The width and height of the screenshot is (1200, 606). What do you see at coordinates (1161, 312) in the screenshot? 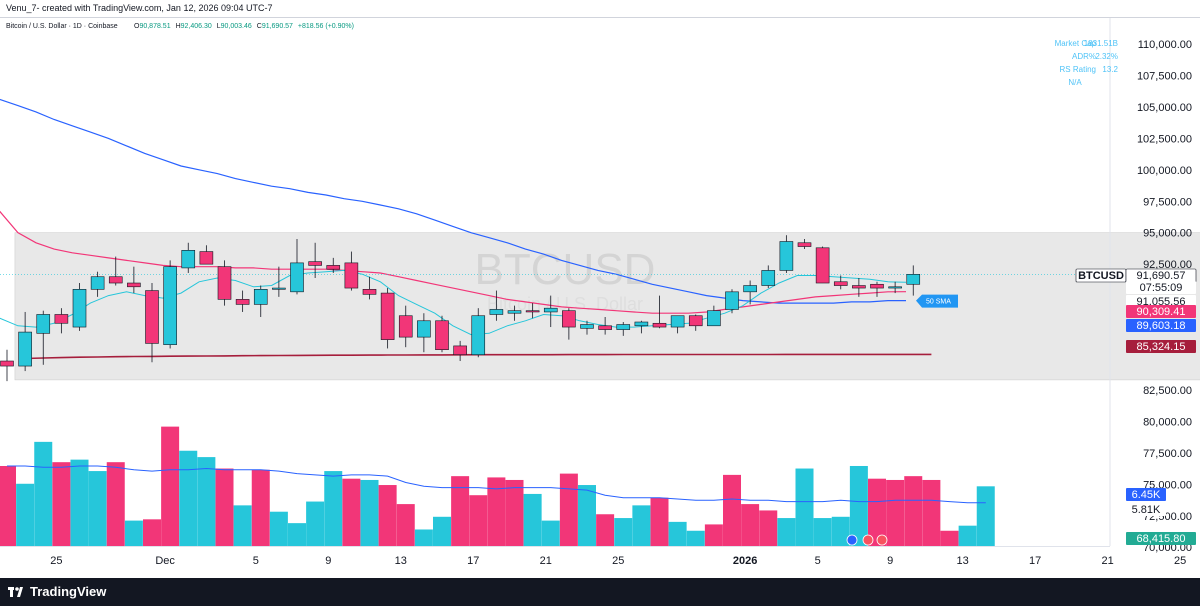
I see `price-tag-text: 90,309.41` at bounding box center [1161, 312].